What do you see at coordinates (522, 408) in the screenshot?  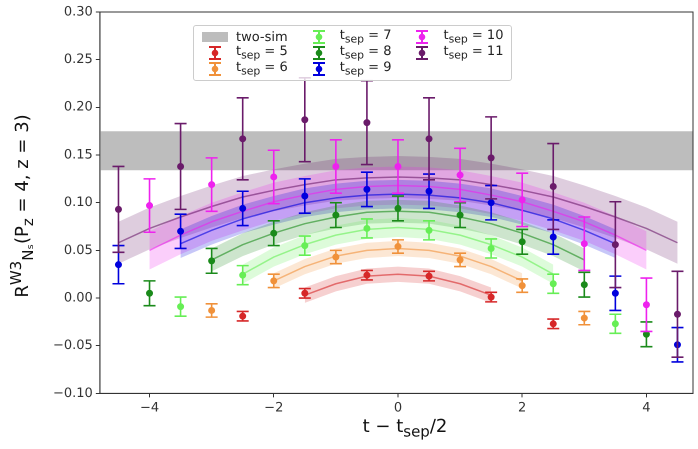 I see `x-tick-label: 2` at bounding box center [522, 408].